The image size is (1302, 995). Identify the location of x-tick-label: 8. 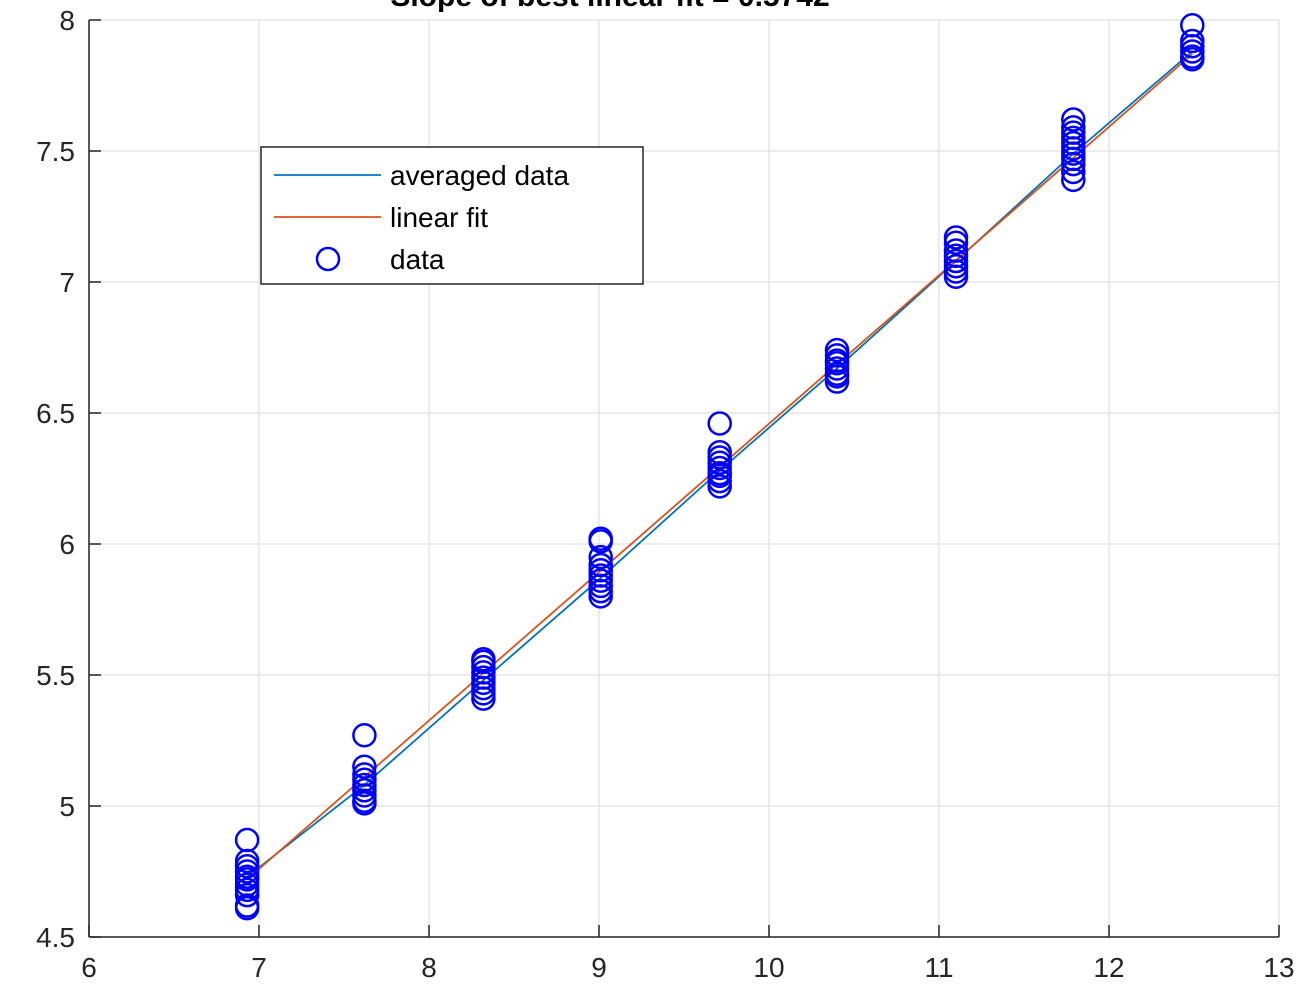
(429, 967).